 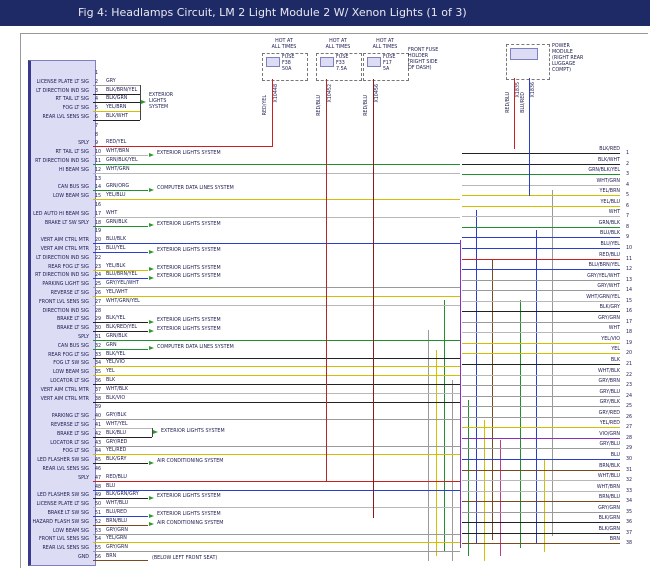 I want to click on right-pin-number: 28, so click(x=629, y=438).